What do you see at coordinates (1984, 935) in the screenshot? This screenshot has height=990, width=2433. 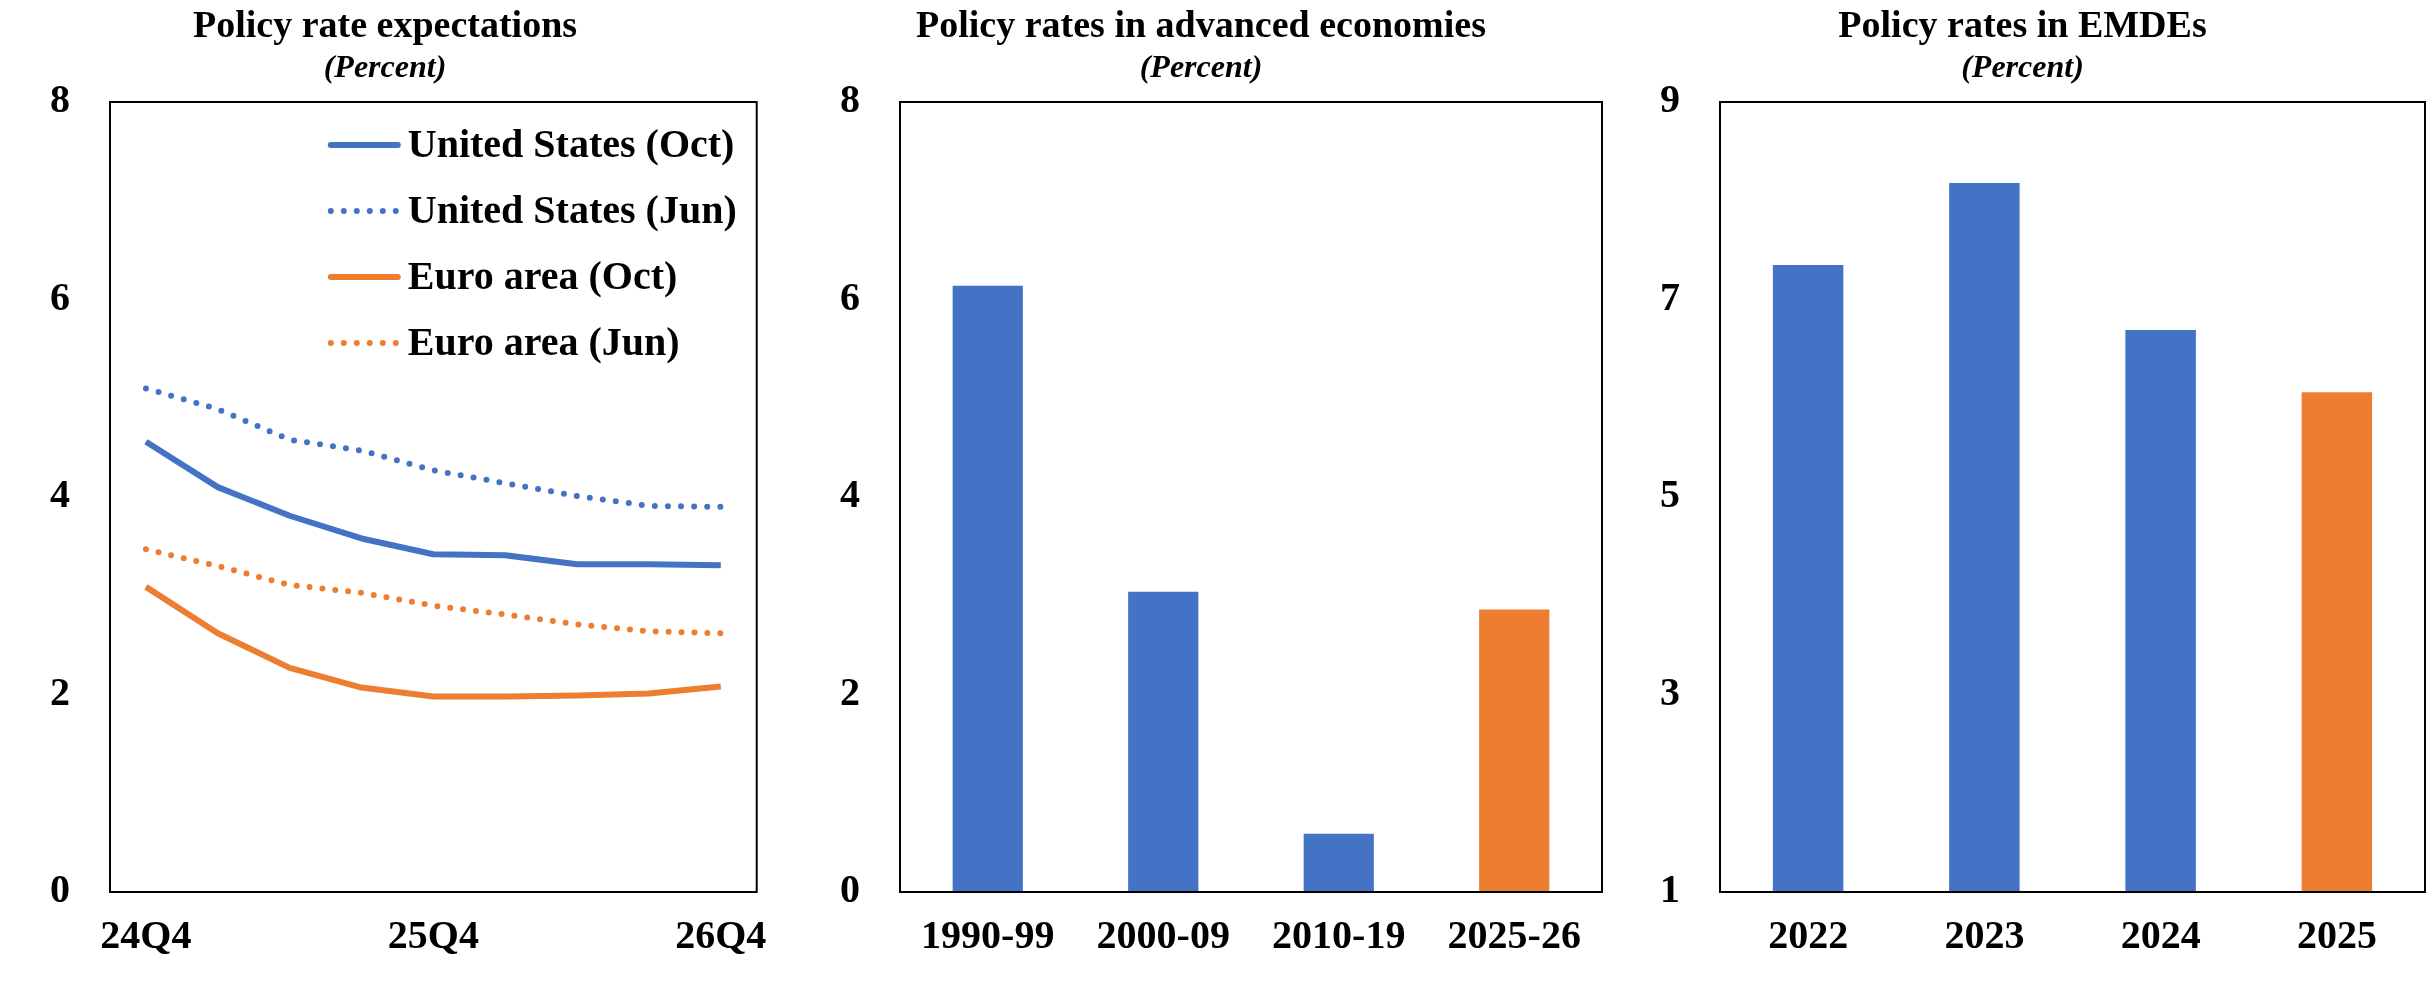 I see `x-tick-label: 2023` at bounding box center [1984, 935].